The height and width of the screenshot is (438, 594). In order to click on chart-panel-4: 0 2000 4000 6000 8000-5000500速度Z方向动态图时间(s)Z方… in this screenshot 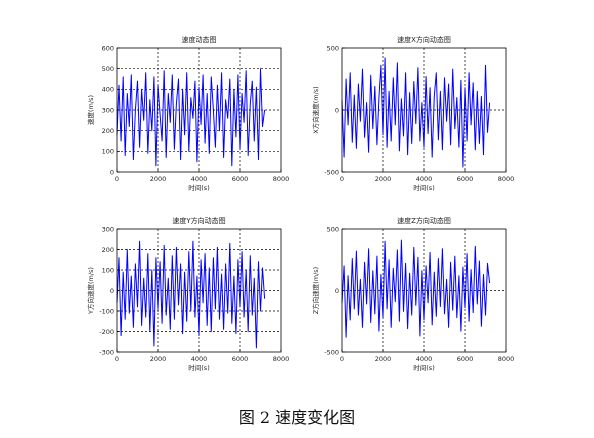, I will do `click(412, 294)`.